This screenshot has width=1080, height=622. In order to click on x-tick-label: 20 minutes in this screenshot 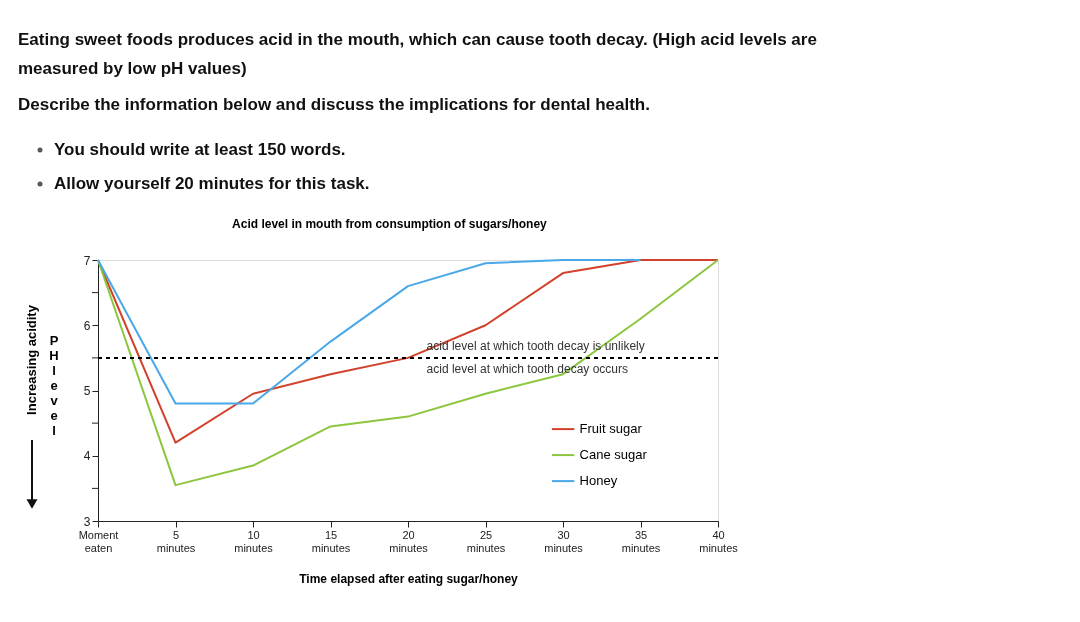, I will do `click(409, 541)`.